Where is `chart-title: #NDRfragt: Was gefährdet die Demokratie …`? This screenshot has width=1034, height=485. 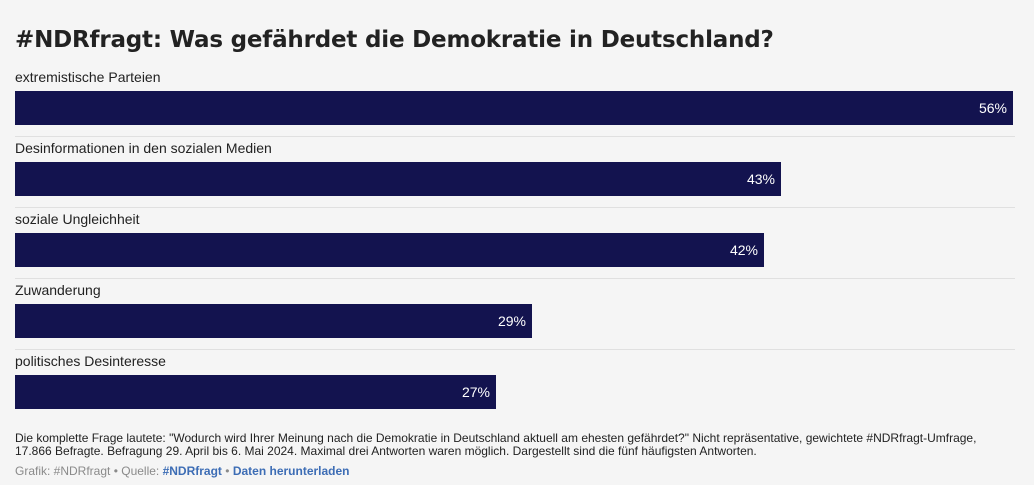 chart-title: #NDRfragt: Was gefährdet die Demokratie … is located at coordinates (394, 40).